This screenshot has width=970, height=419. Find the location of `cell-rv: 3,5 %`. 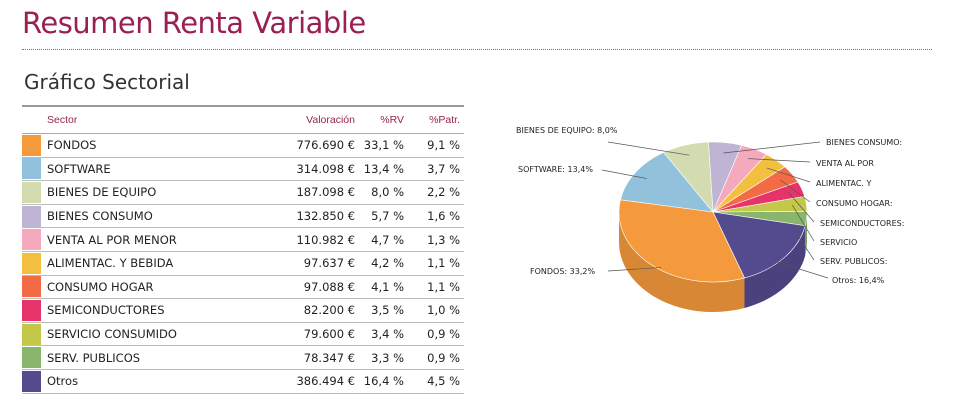

cell-rv: 3,5 % is located at coordinates (387, 310).